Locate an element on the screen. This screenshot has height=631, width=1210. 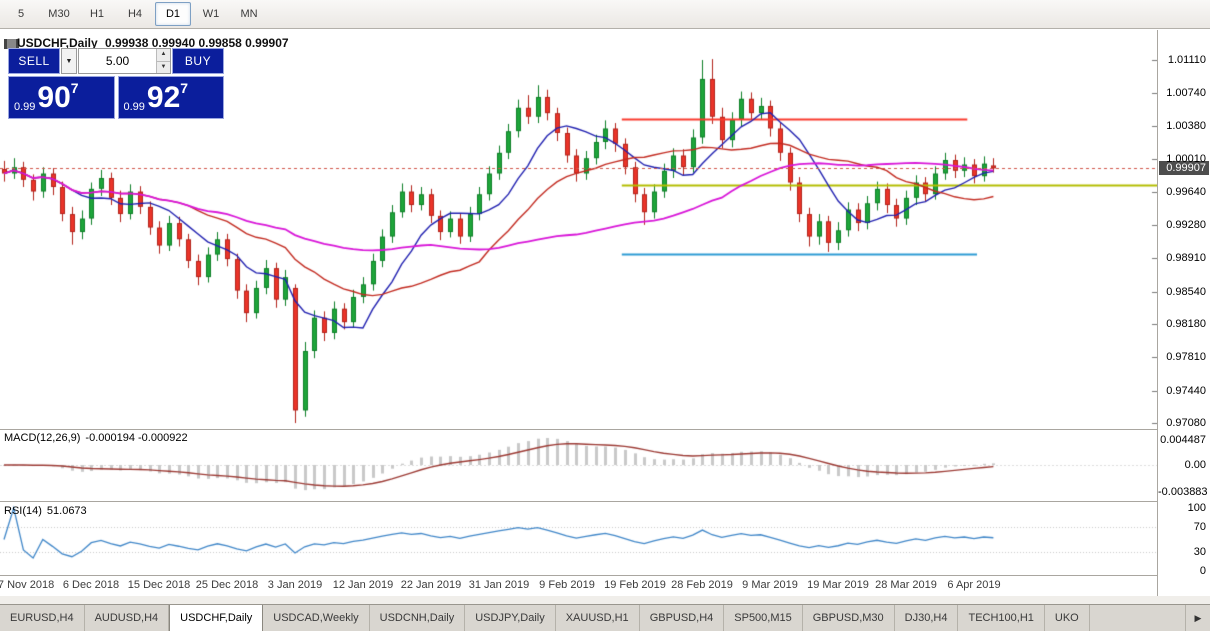
macd-values: -0.000194 -0.000922 is located at coordinates (136, 438).